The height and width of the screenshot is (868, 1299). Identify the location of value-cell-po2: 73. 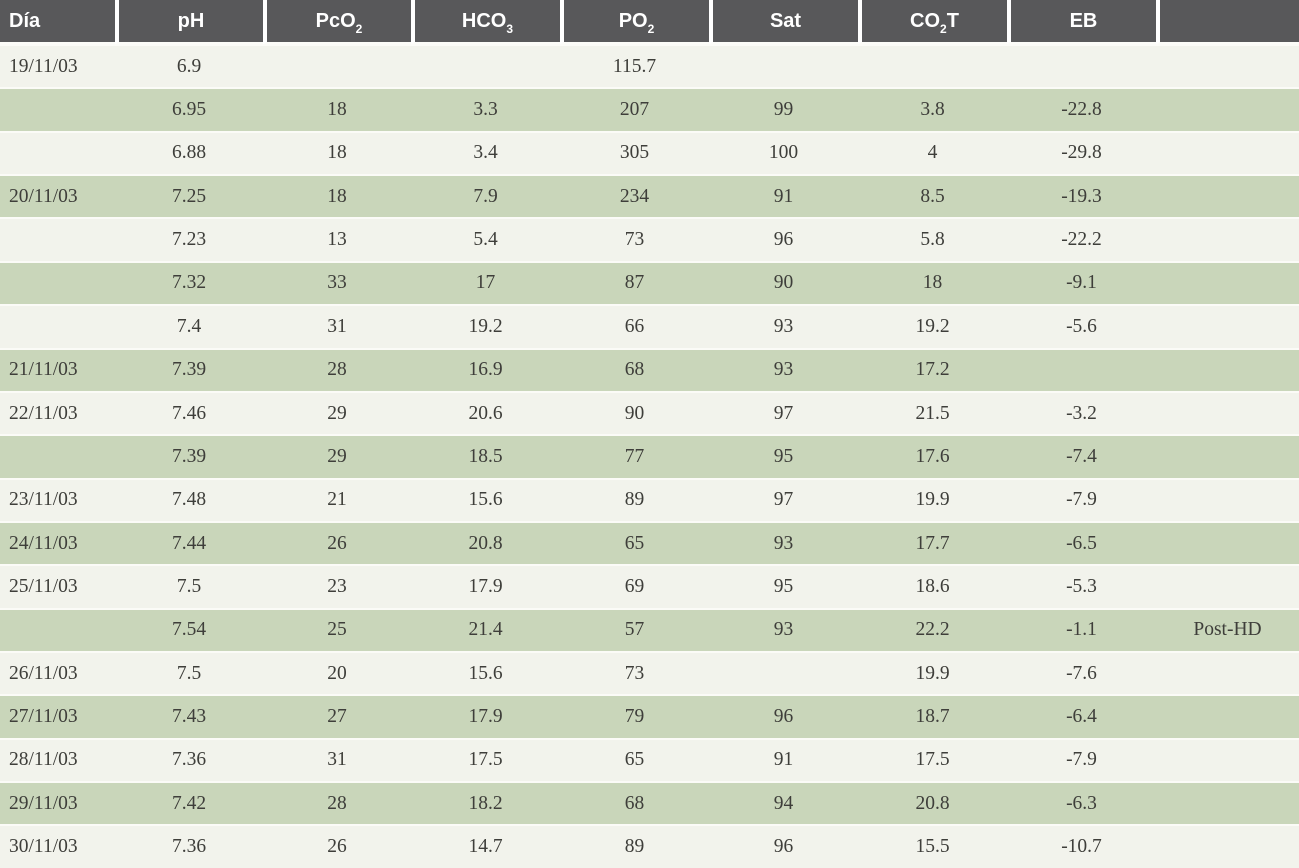
(634, 239).